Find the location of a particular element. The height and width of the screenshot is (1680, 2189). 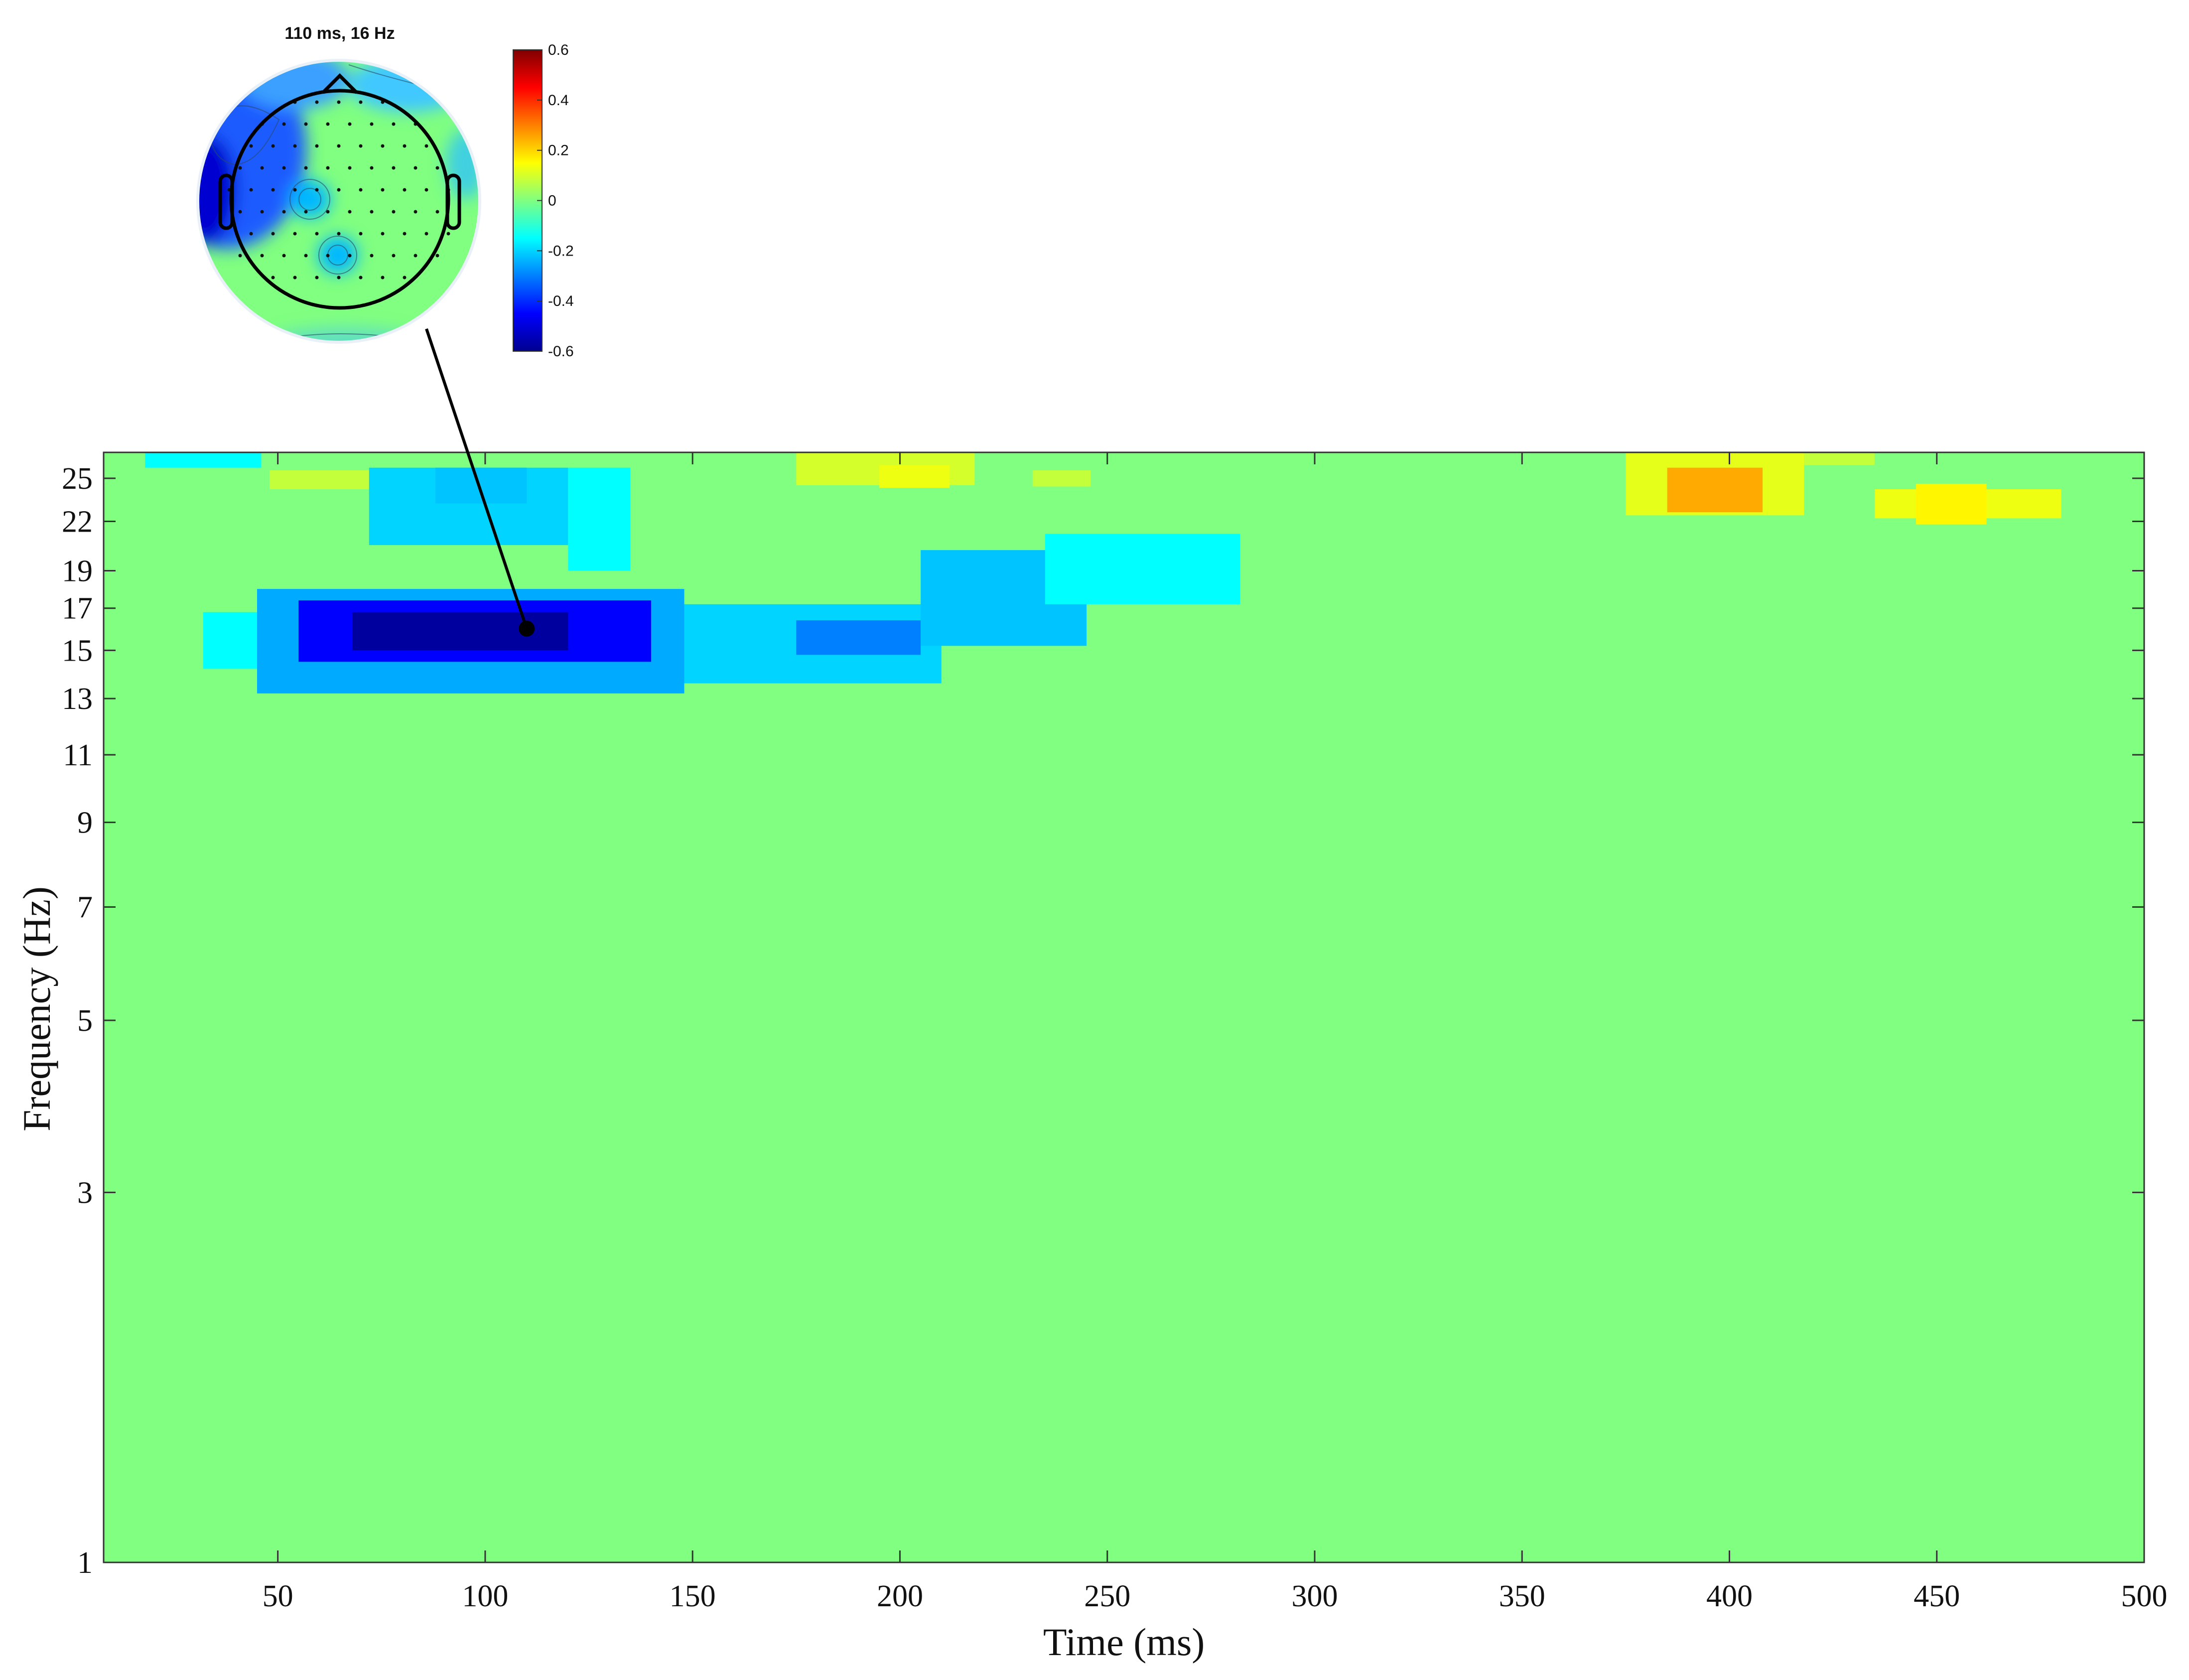

colorbar-label-3: 0 is located at coordinates (552, 201).